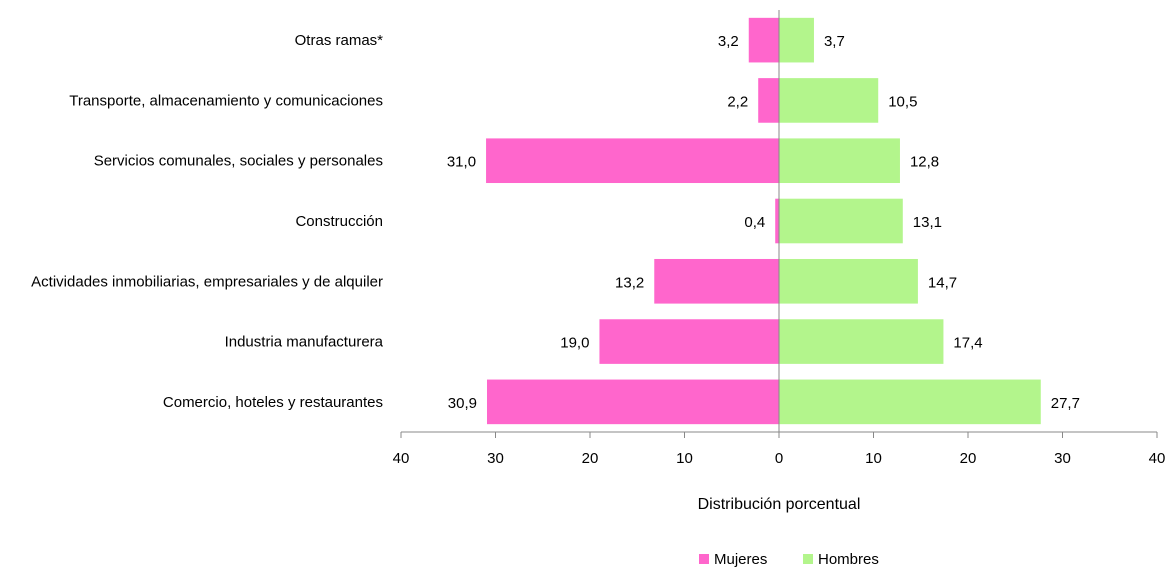 Image resolution: width=1173 pixels, height=571 pixels. I want to click on category-label: Otras ramas*, so click(339, 40).